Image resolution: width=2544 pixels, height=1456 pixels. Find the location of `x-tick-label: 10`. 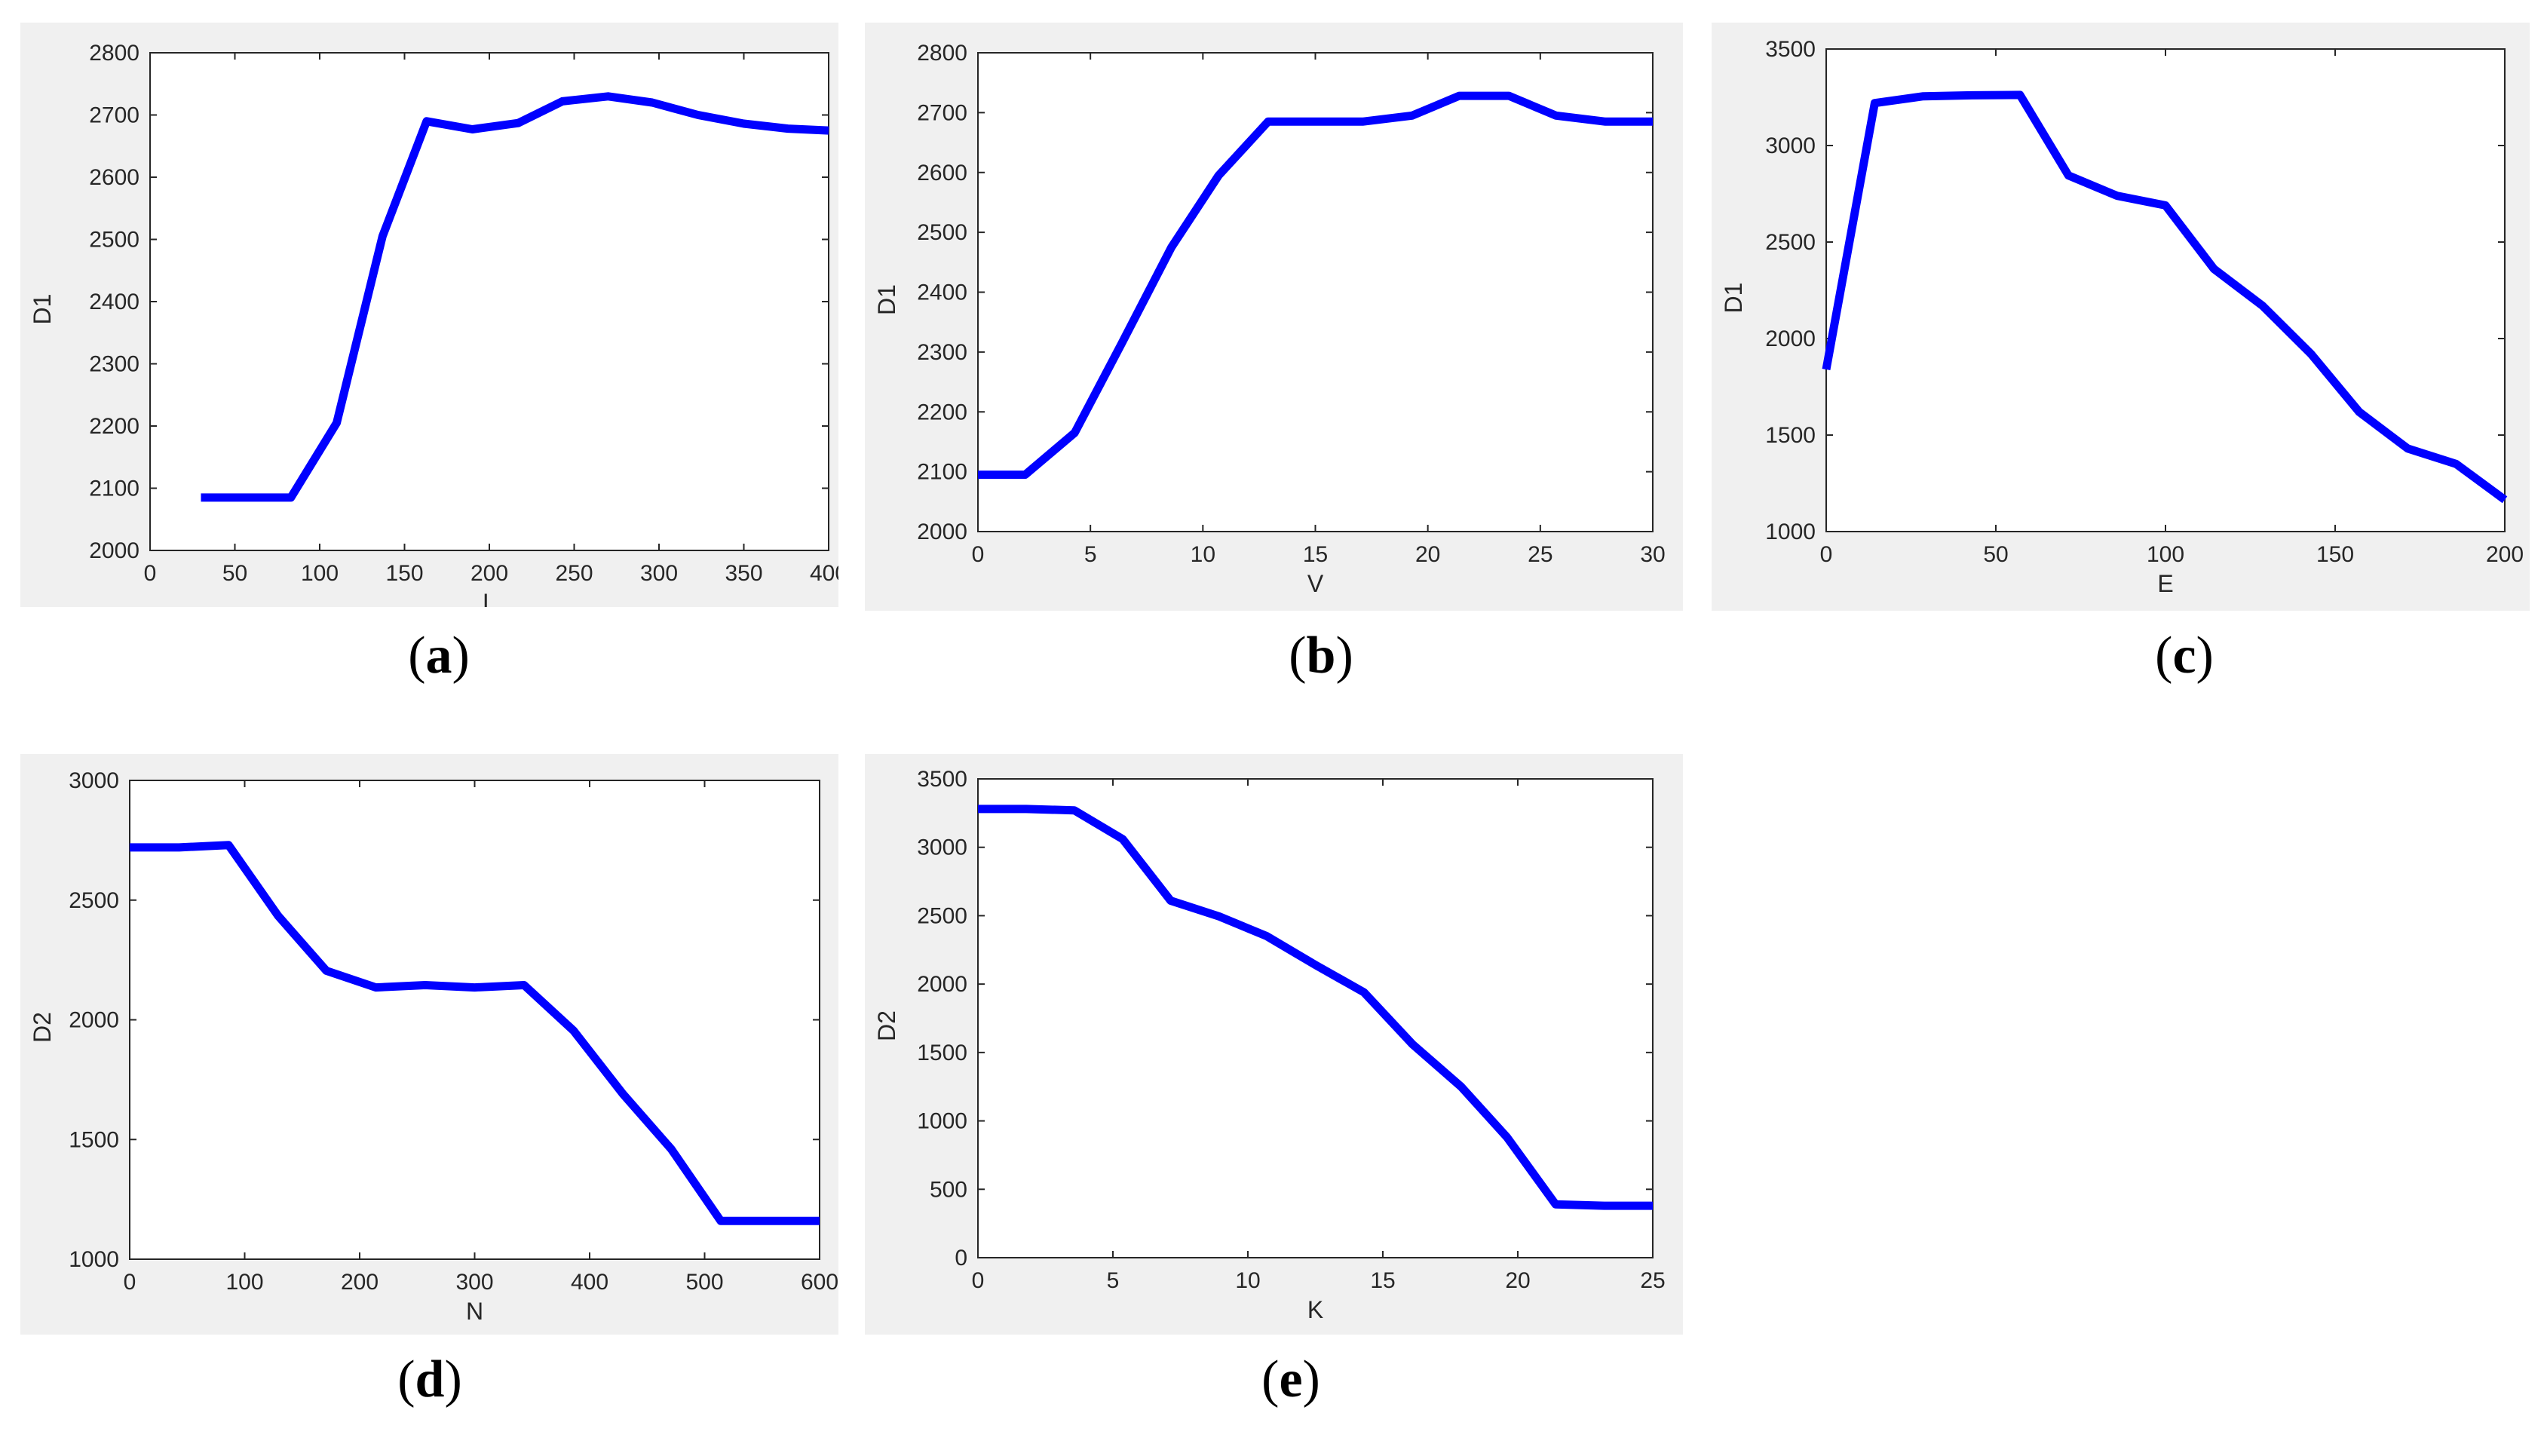

x-tick-label: 10 is located at coordinates (1203, 554).